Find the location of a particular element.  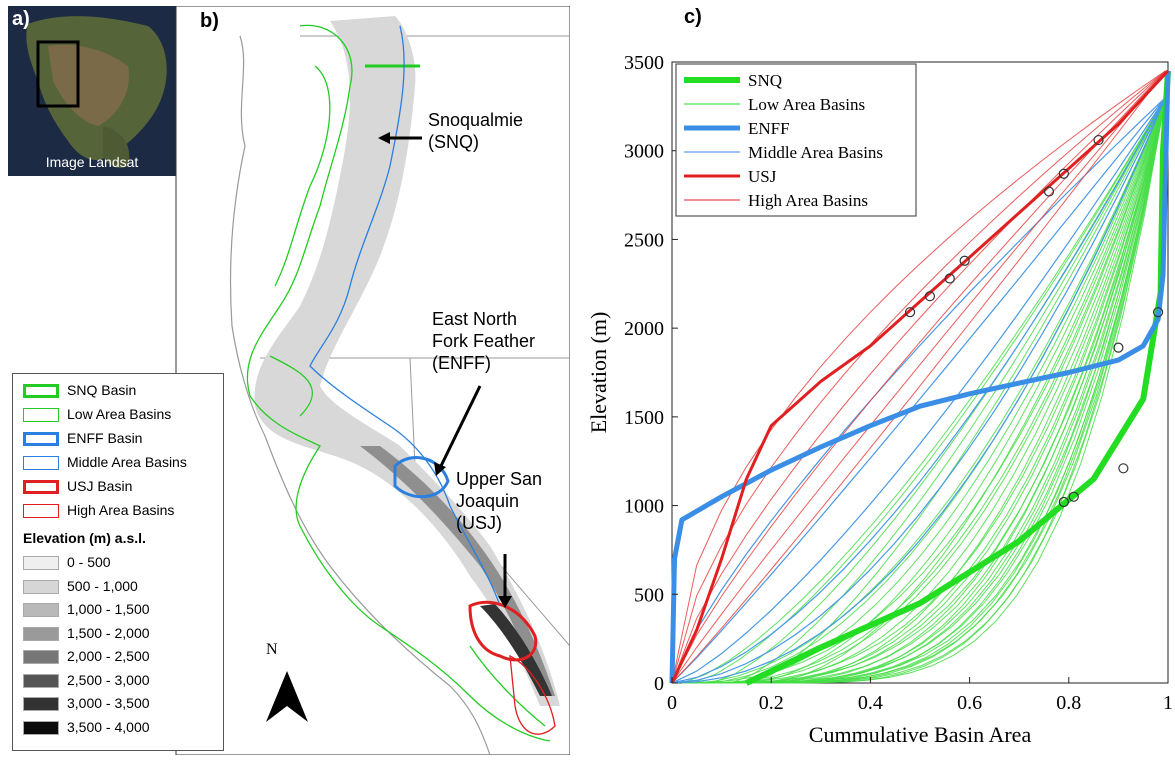

north-label: N is located at coordinates (272, 649).